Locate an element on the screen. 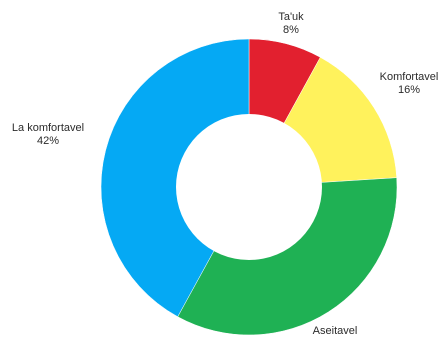 The image size is (446, 338). donut-hole is located at coordinates (249, 187).